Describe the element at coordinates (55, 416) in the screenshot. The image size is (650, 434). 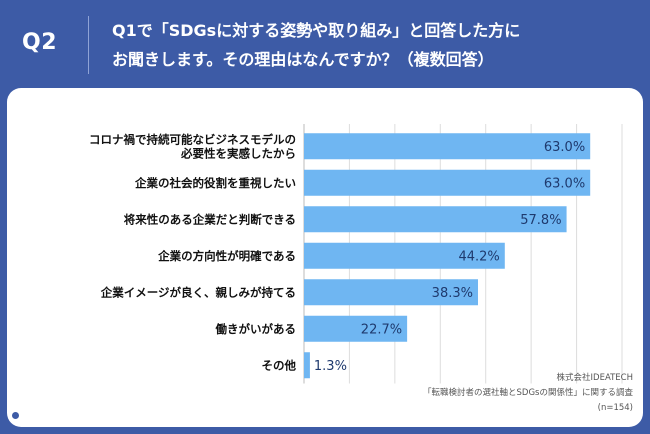
I see `logo-text: リサピー` at that location.